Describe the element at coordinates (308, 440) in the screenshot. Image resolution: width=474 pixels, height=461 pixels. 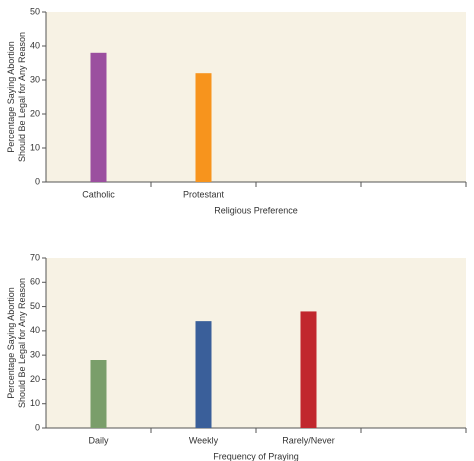
I see `x-tick-label: Rarely/Never` at that location.